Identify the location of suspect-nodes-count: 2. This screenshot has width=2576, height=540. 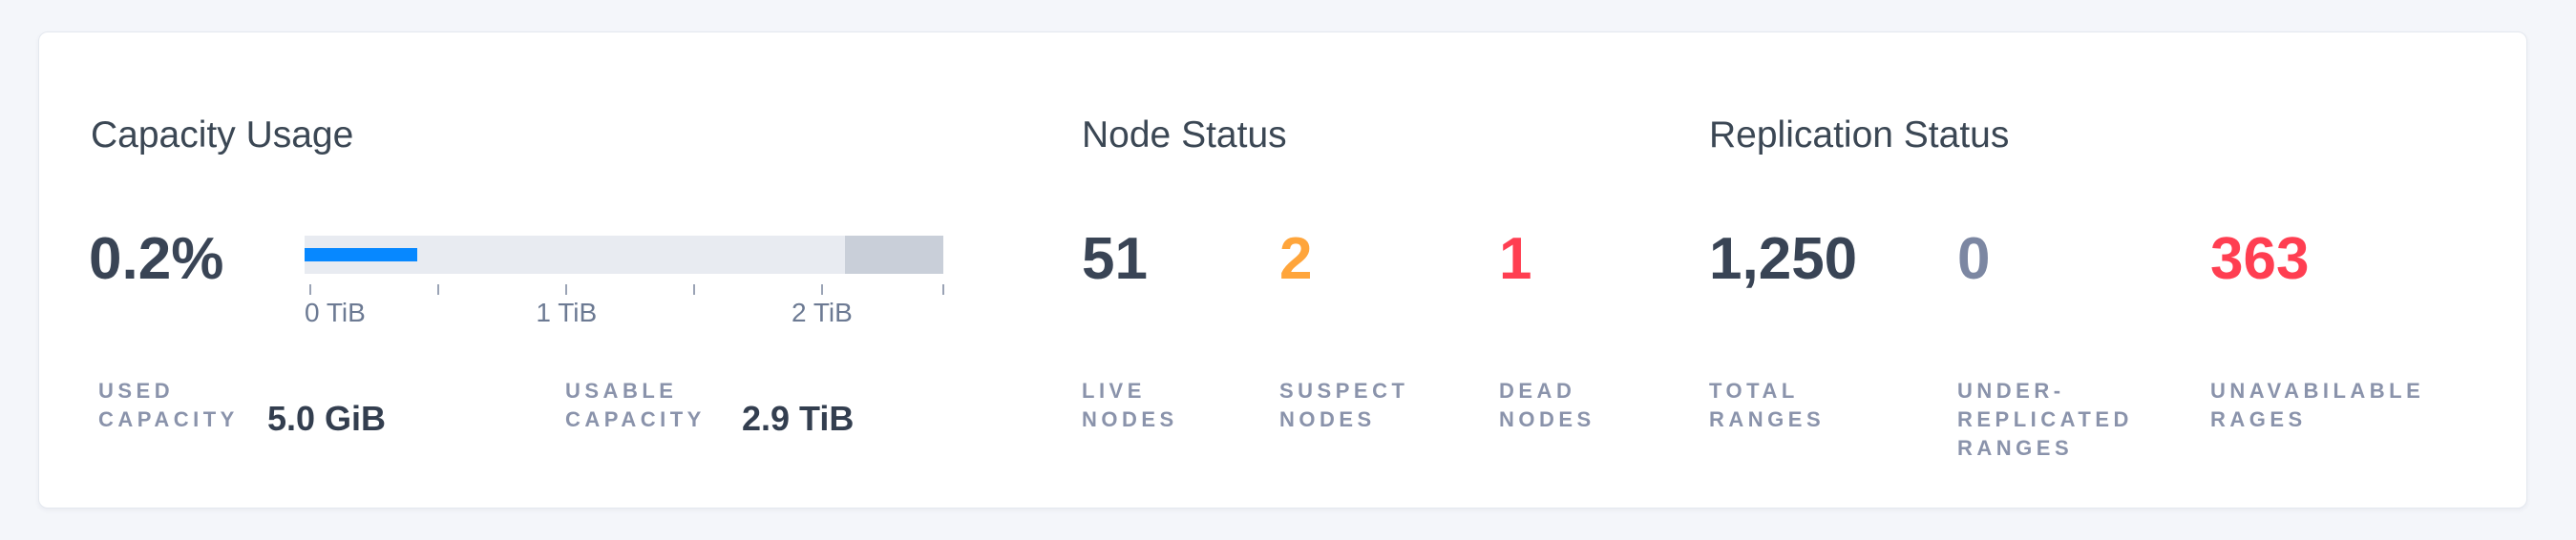
(1296, 259).